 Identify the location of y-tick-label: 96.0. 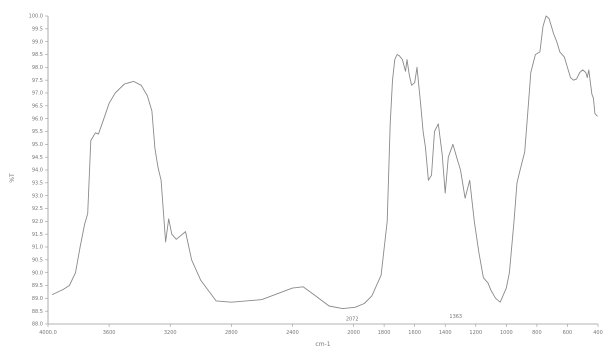
(37, 119).